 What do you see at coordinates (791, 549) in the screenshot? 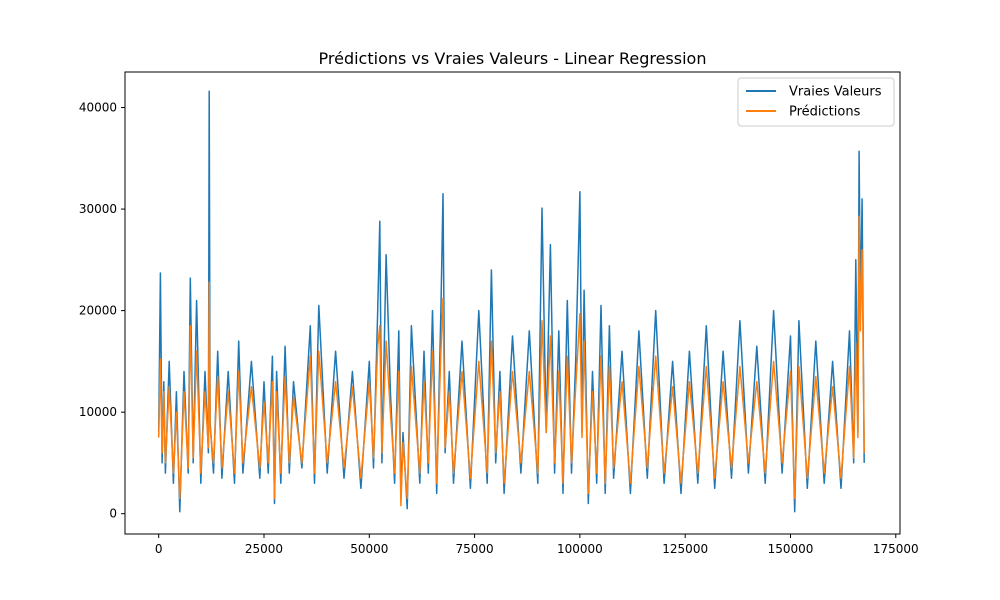
I see `x-tick-label: 150000` at bounding box center [791, 549].